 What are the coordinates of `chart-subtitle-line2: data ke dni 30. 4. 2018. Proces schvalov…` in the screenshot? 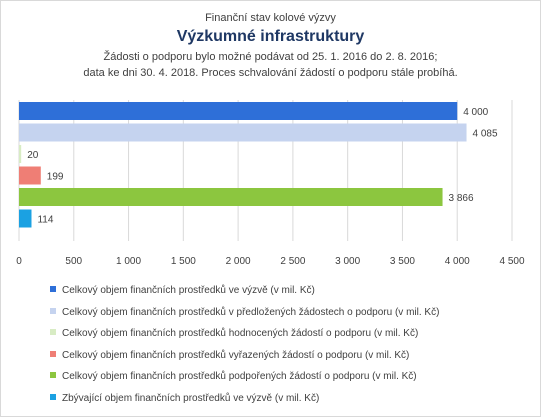 It's located at (270, 73).